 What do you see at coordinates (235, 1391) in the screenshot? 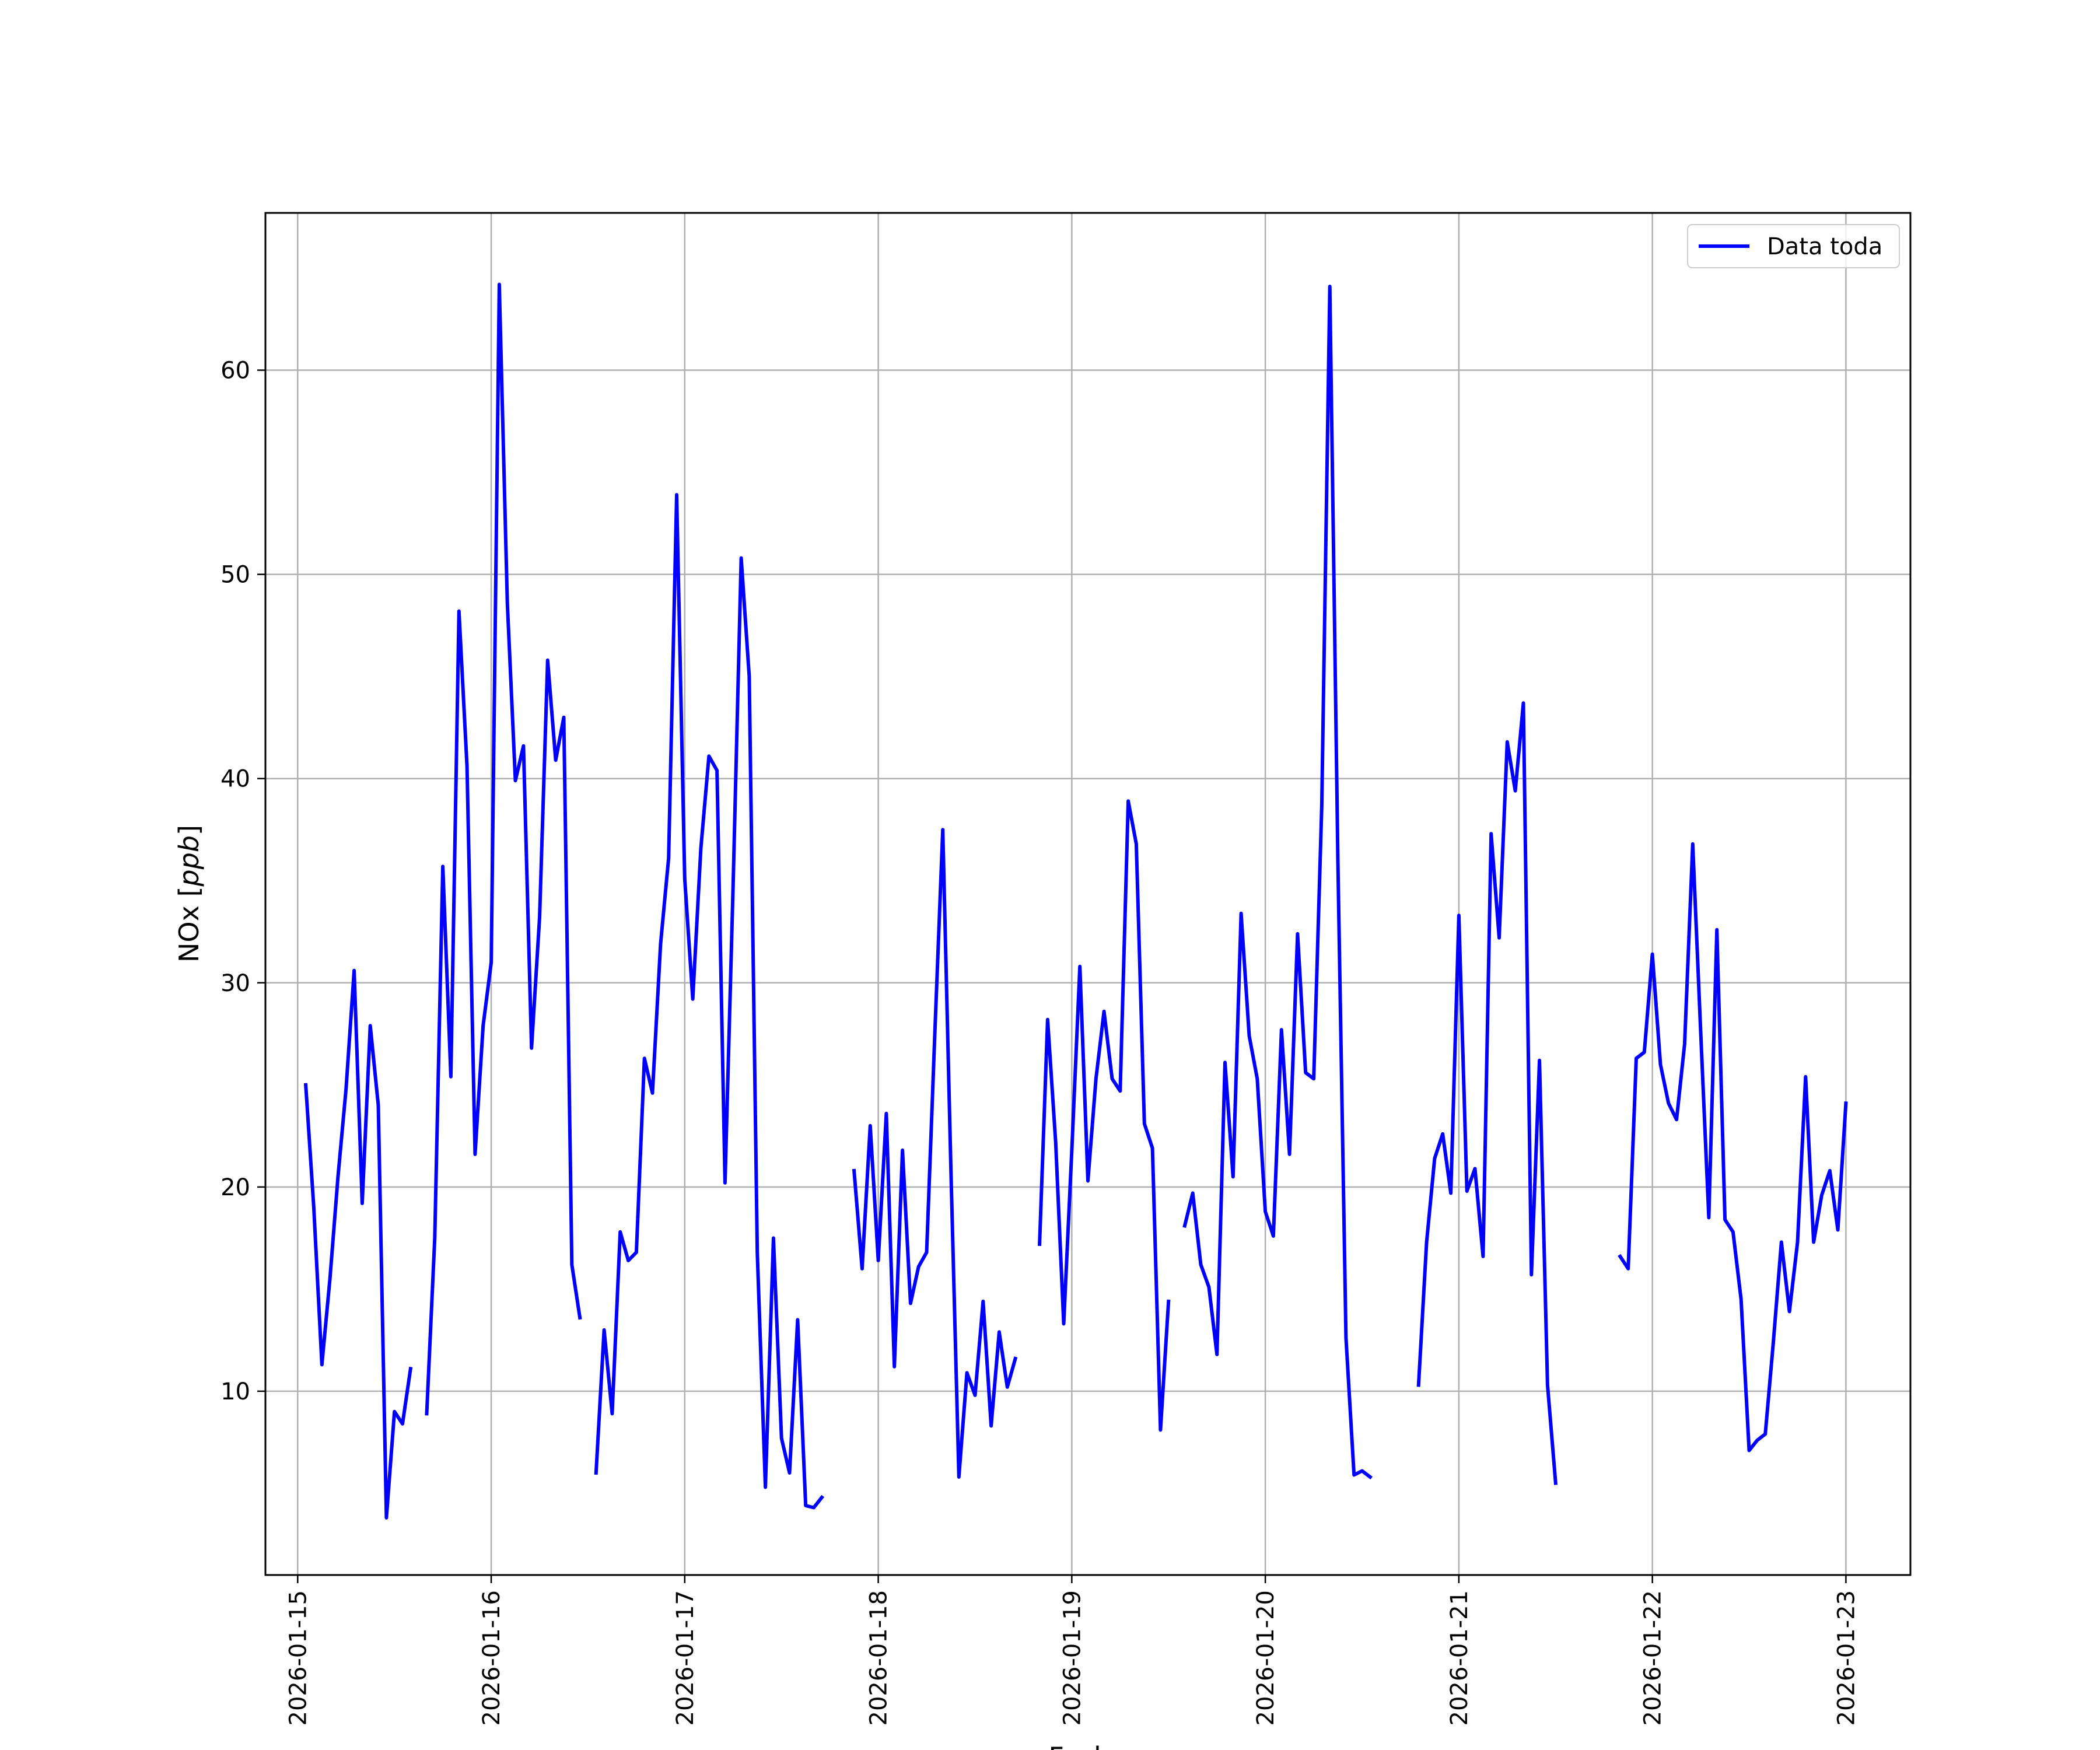
I see `y-tick-label: 10` at bounding box center [235, 1391].